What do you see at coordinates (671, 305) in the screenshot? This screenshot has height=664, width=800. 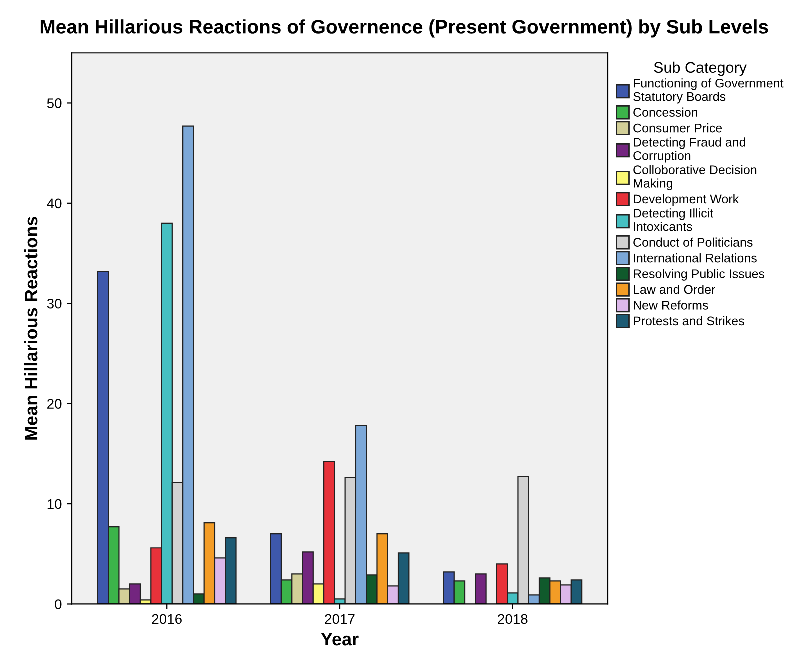 I see `legend-label: New Reforms` at bounding box center [671, 305].